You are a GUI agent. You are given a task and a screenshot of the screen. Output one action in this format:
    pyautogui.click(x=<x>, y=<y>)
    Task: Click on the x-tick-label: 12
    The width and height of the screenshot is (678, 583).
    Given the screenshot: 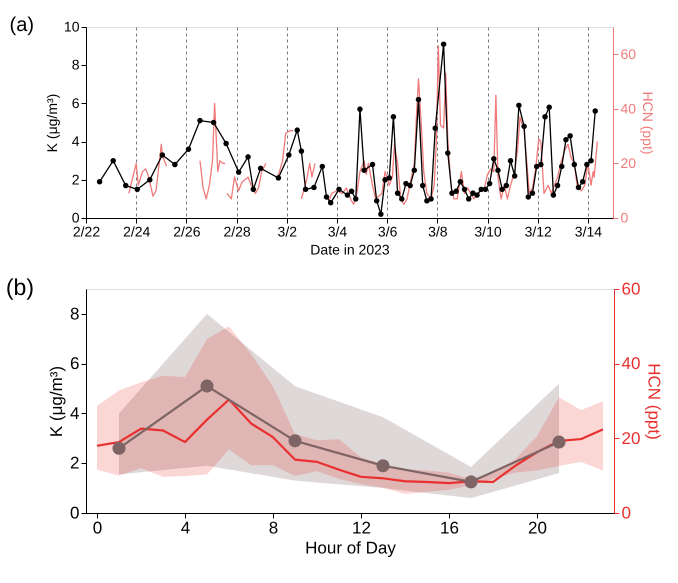 What is the action you would take?
    pyautogui.click(x=361, y=528)
    